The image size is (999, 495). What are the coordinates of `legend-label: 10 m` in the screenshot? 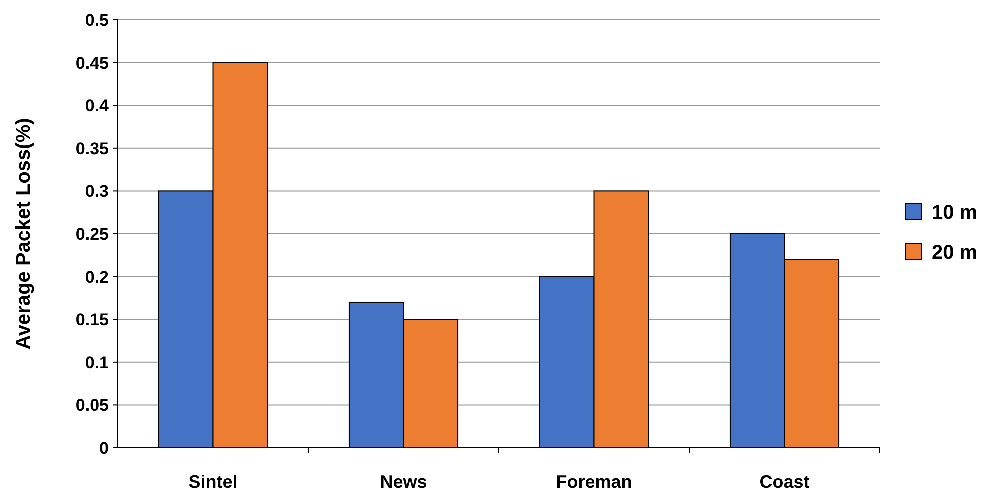 It's located at (955, 213).